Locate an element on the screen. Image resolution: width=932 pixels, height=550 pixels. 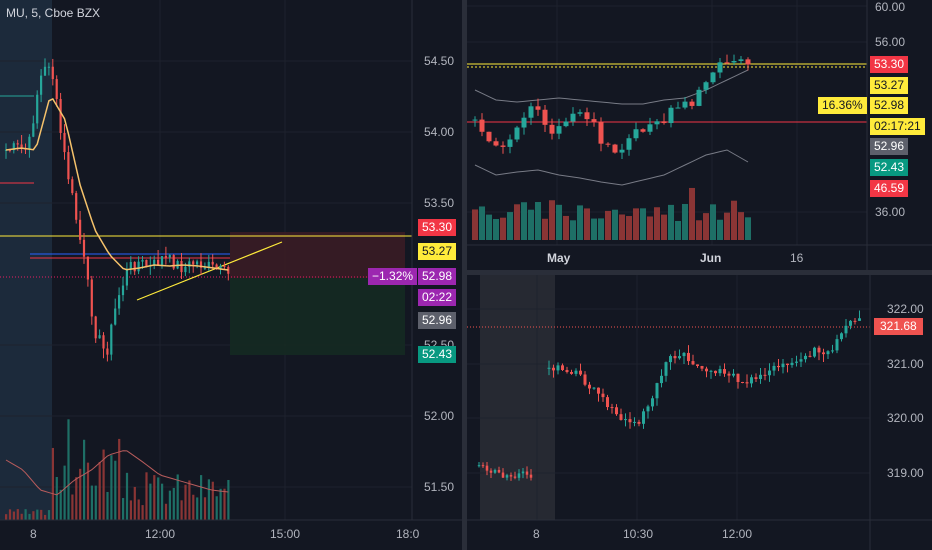
horizontal-pane-divider is located at coordinates (699, 272).